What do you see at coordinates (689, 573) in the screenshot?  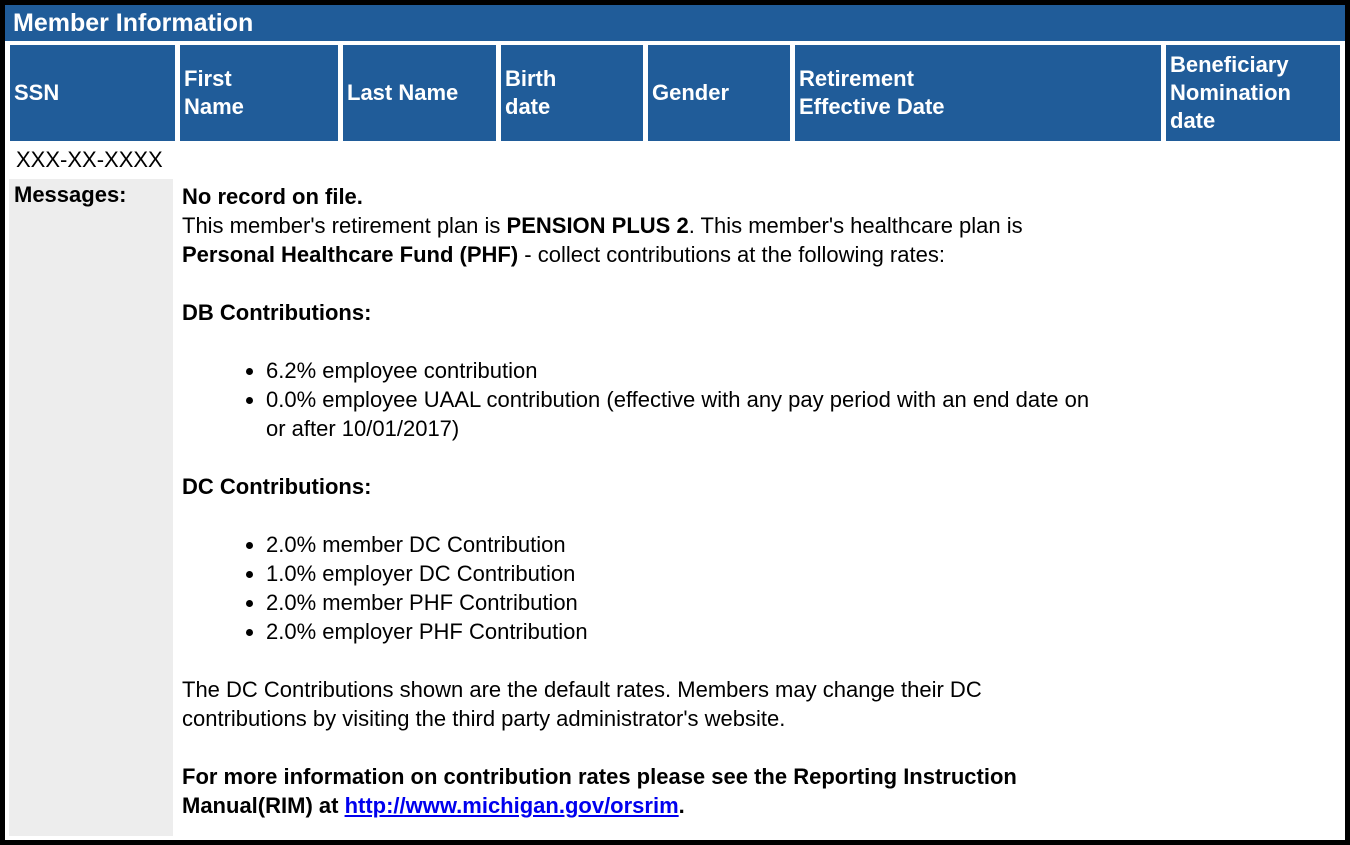 I see `list-item: 1.0% employer DC Contribution` at bounding box center [689, 573].